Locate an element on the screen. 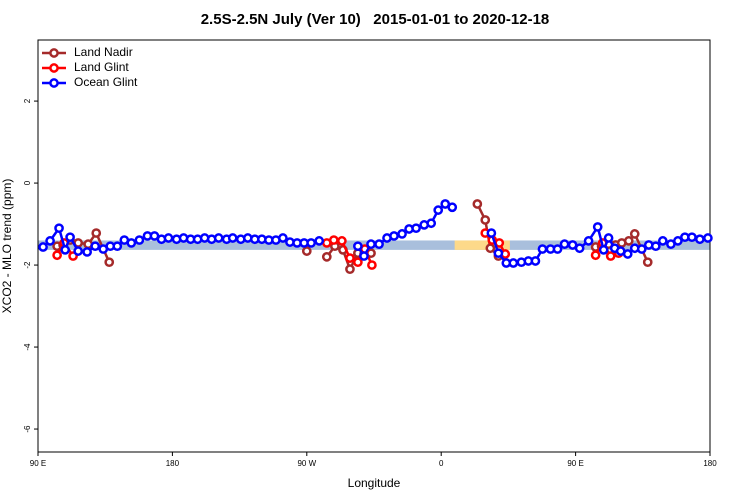 The height and width of the screenshot is (500, 750). band is located at coordinates (482, 245).